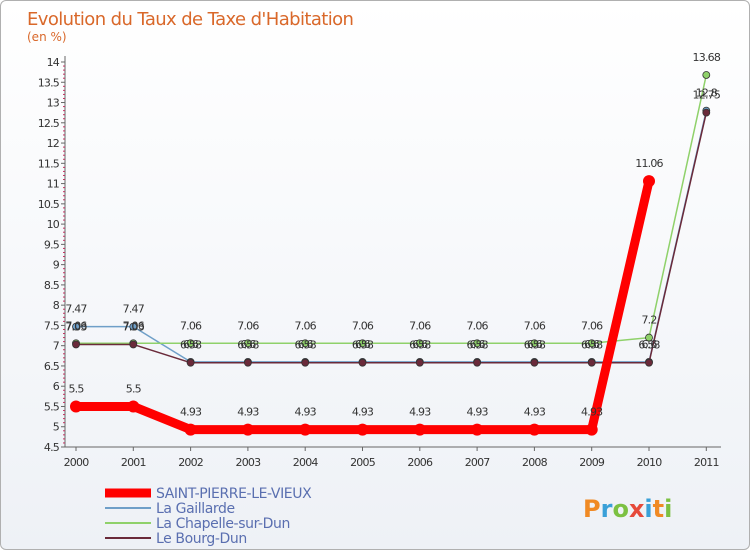  What do you see at coordinates (53, 184) in the screenshot?
I see `y-tick-label: 11` at bounding box center [53, 184].